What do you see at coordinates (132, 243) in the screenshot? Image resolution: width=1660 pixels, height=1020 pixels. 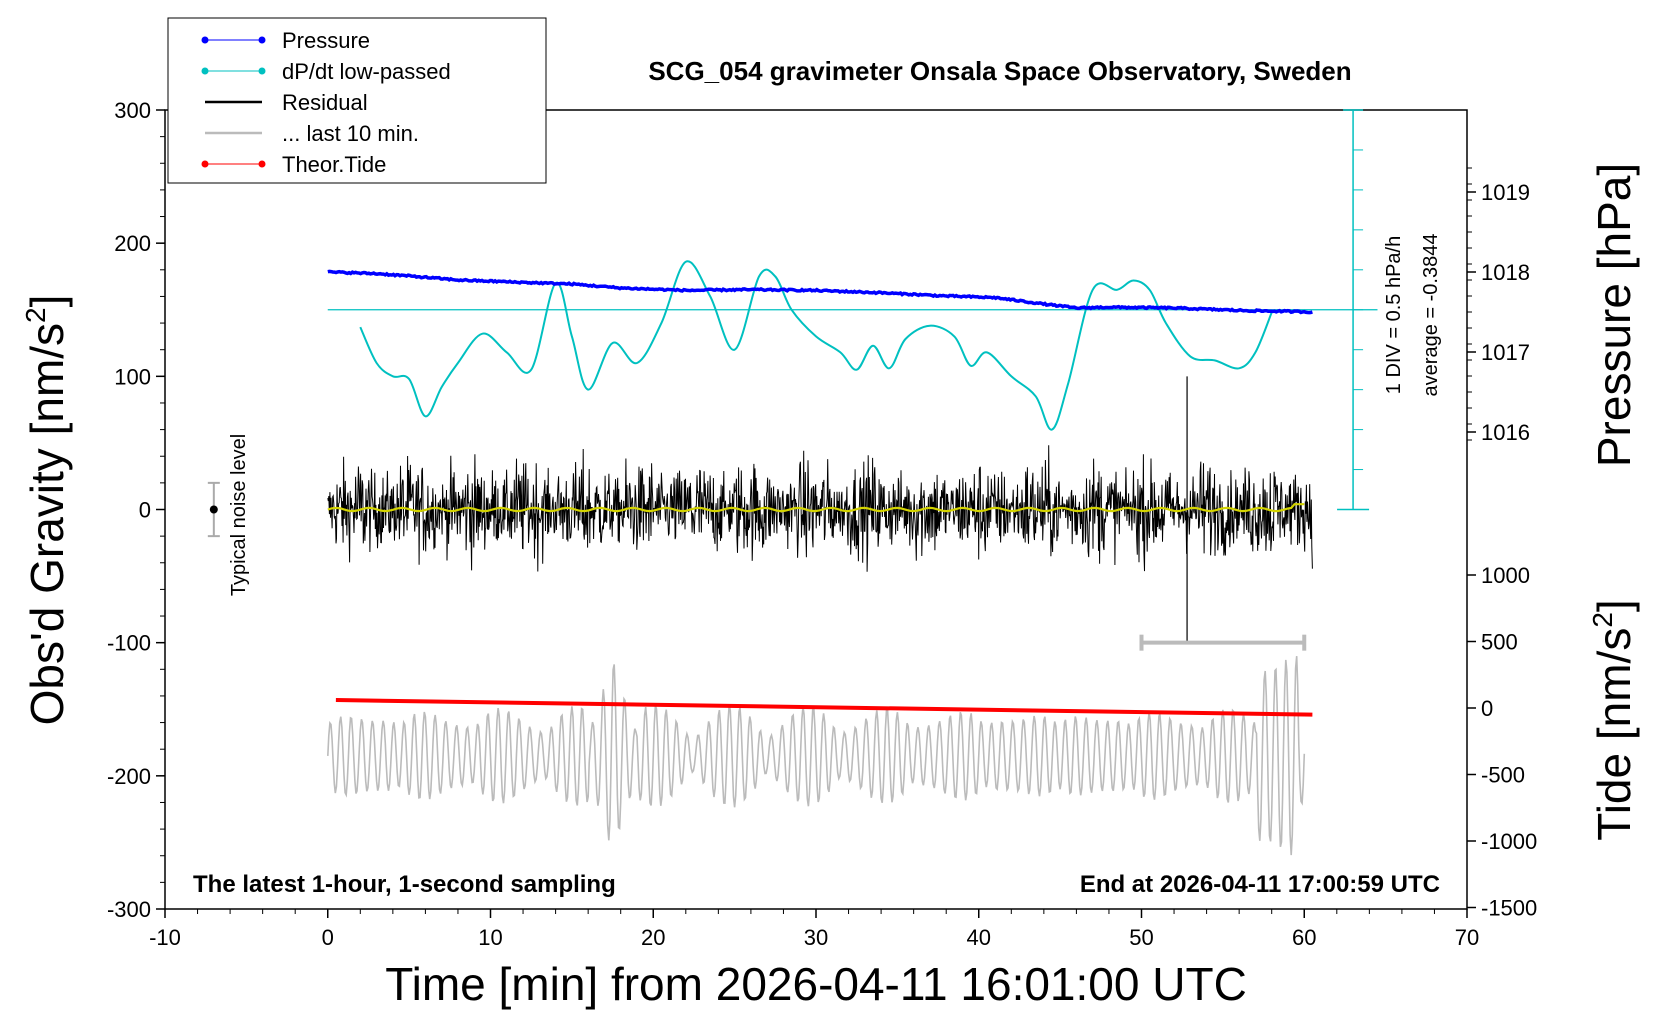 I see `y-tick-label: 200` at bounding box center [132, 243].